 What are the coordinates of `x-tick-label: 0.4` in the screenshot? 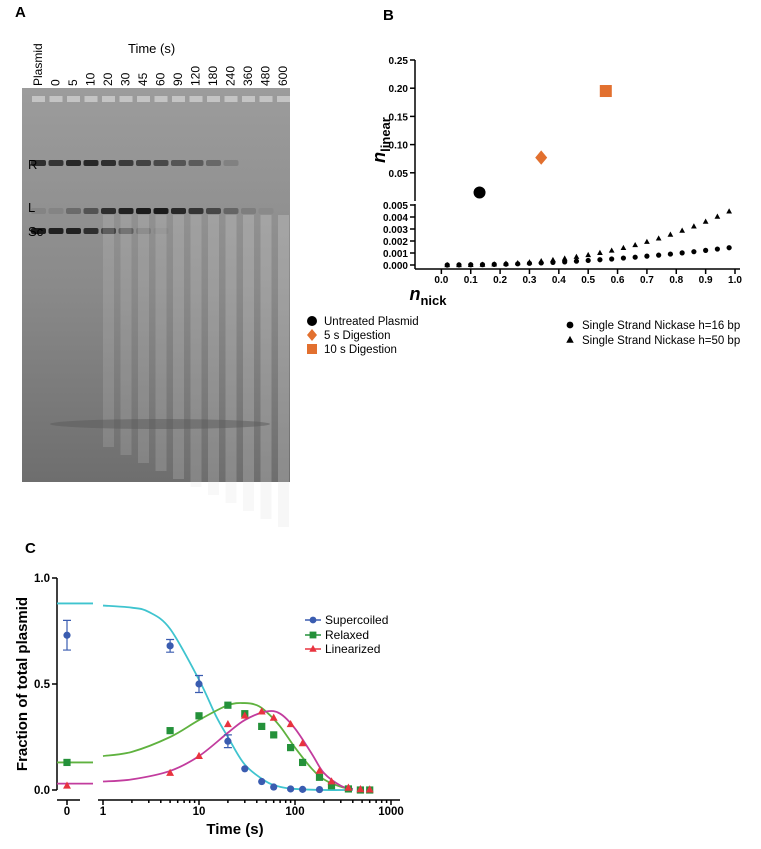 It's located at (559, 280).